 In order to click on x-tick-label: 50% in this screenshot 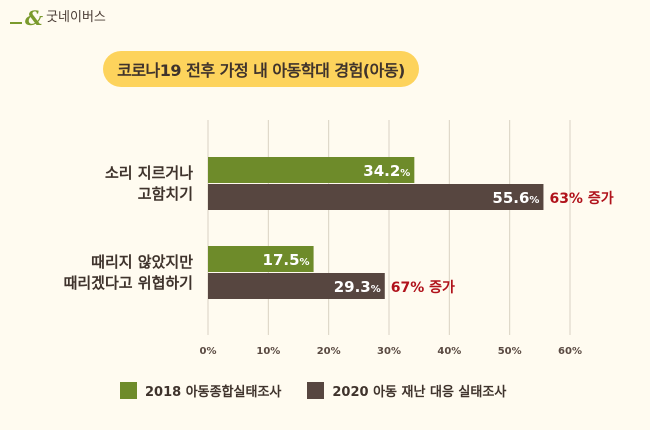, I will do `click(510, 351)`.